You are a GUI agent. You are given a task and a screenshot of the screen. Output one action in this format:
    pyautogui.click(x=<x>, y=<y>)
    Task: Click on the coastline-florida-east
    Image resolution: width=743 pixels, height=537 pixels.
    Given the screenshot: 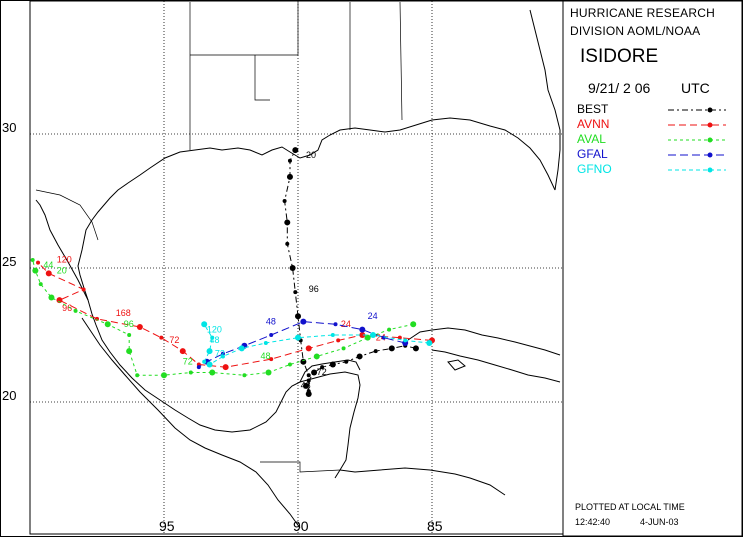 What is the action you would take?
    pyautogui.click(x=545, y=100)
    